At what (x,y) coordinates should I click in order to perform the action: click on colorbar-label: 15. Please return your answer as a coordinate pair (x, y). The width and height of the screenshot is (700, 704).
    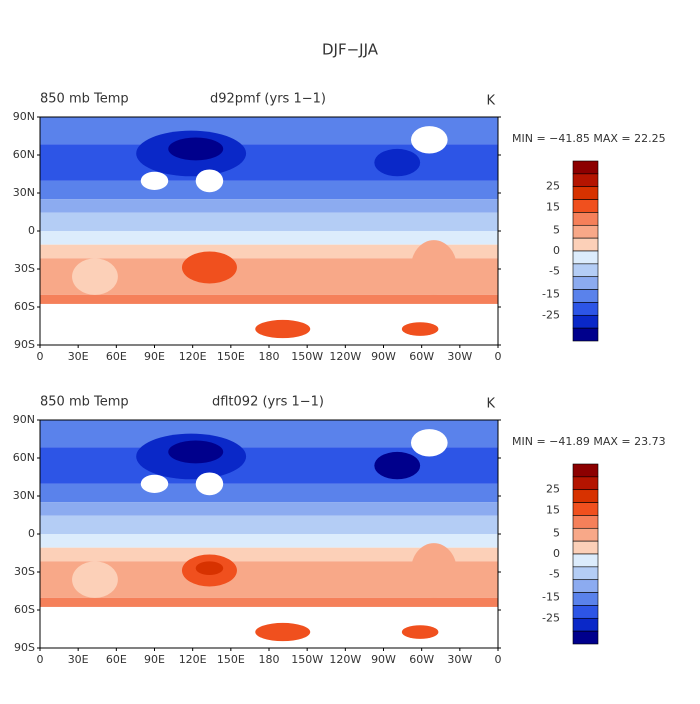
    Looking at the image, I should click on (553, 206).